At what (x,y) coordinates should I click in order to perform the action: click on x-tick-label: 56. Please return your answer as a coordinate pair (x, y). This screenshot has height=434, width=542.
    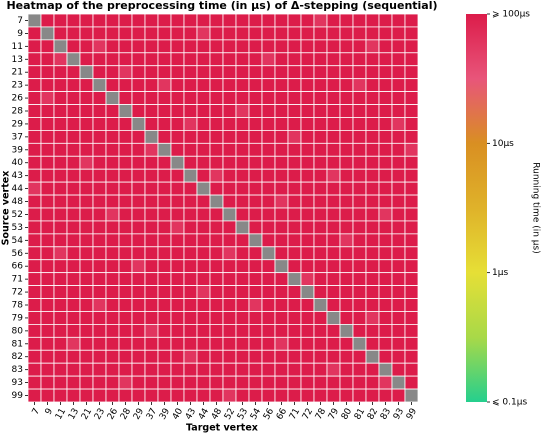
    Looking at the image, I should click on (269, 414).